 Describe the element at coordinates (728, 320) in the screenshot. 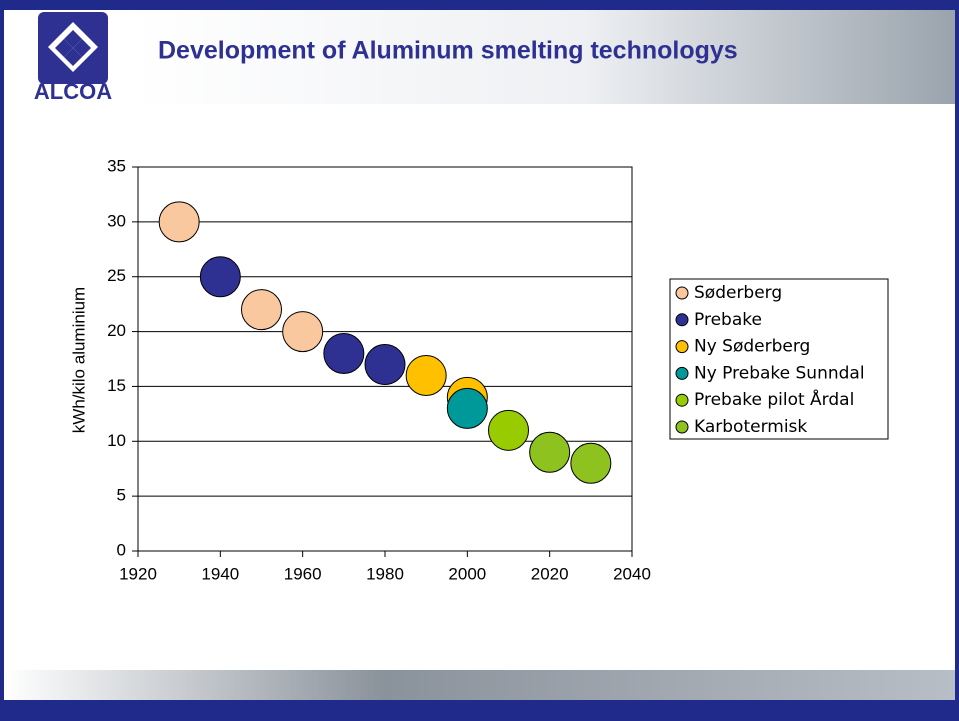

I see `legend-label: Prebake` at that location.